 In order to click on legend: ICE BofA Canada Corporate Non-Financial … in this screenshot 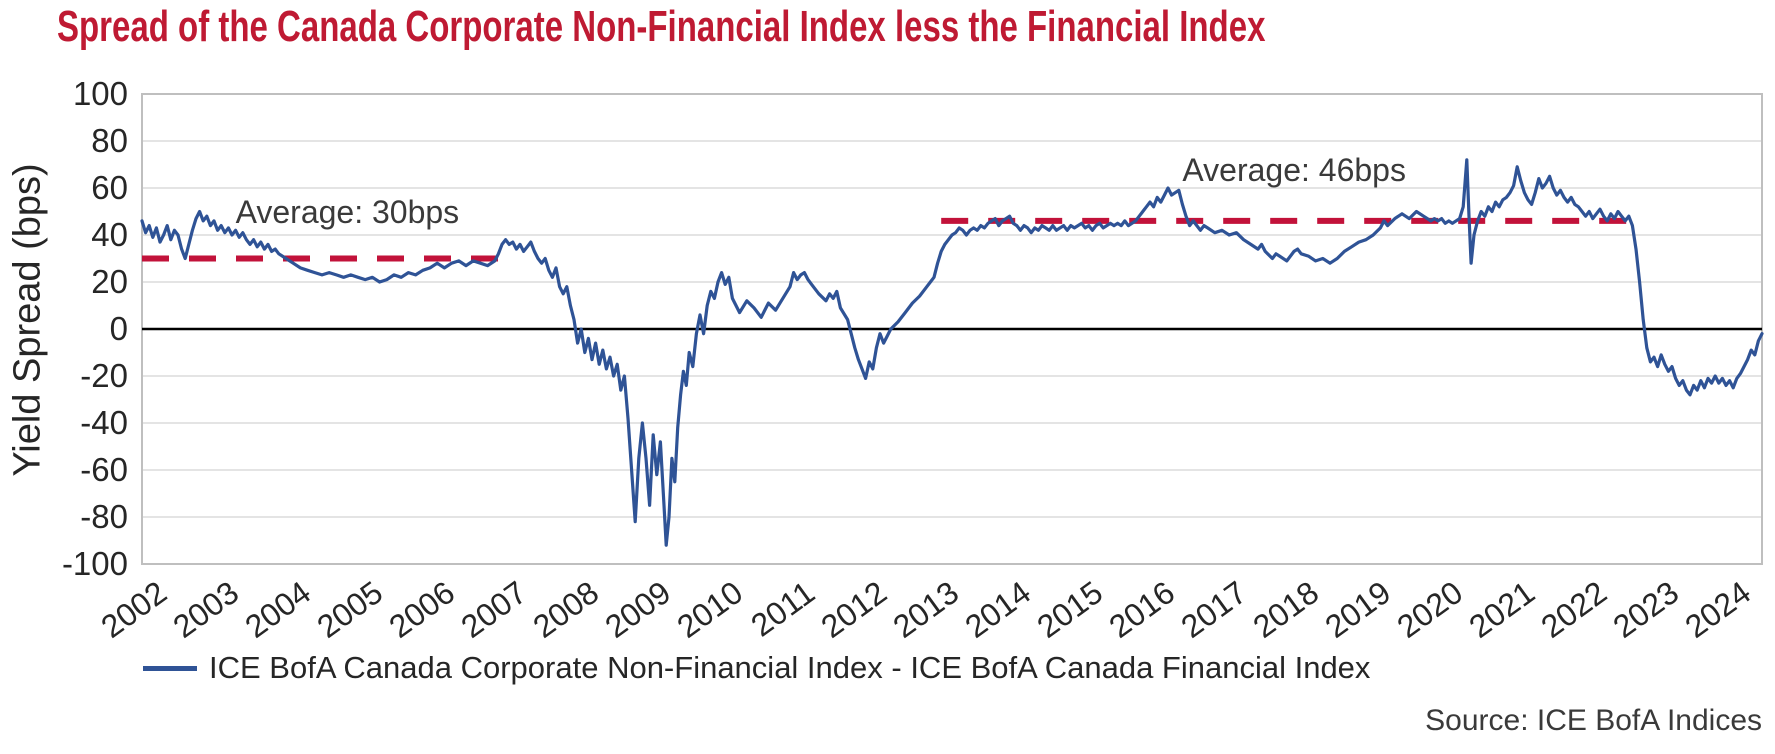, I will do `click(756, 668)`.